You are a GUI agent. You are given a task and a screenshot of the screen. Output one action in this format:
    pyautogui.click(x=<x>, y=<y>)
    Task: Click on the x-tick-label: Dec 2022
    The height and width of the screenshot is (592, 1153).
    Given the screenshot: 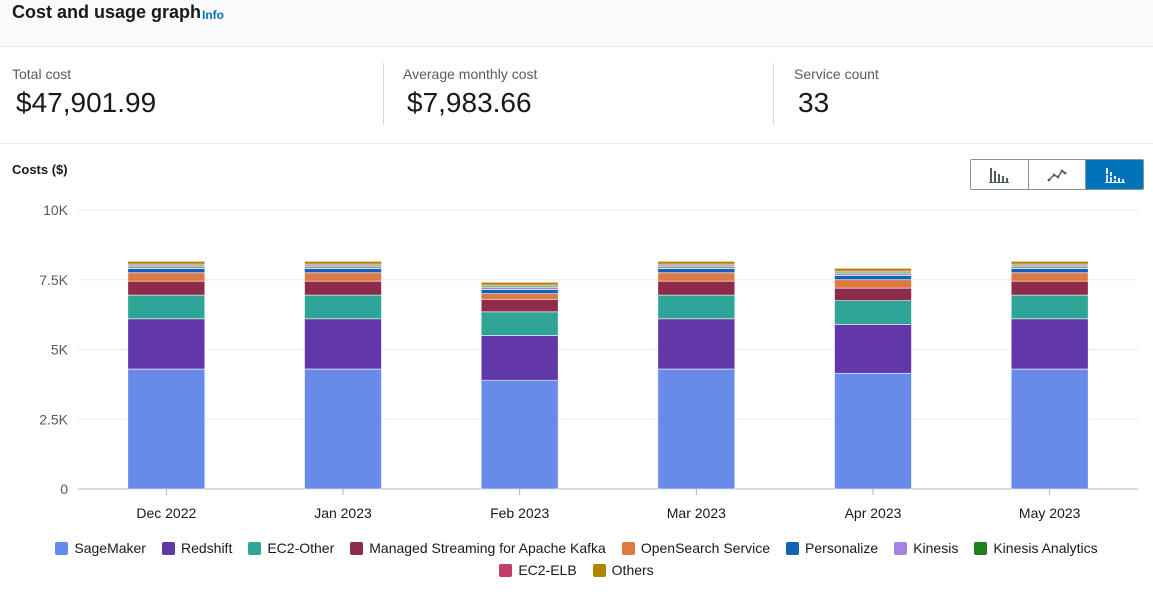 What is the action you would take?
    pyautogui.click(x=166, y=513)
    